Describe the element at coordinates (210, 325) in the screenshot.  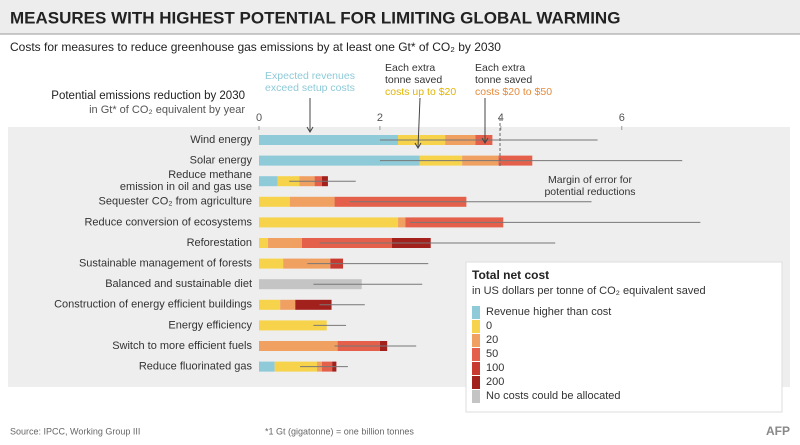
I see `category-label: Energy efficiency` at that location.